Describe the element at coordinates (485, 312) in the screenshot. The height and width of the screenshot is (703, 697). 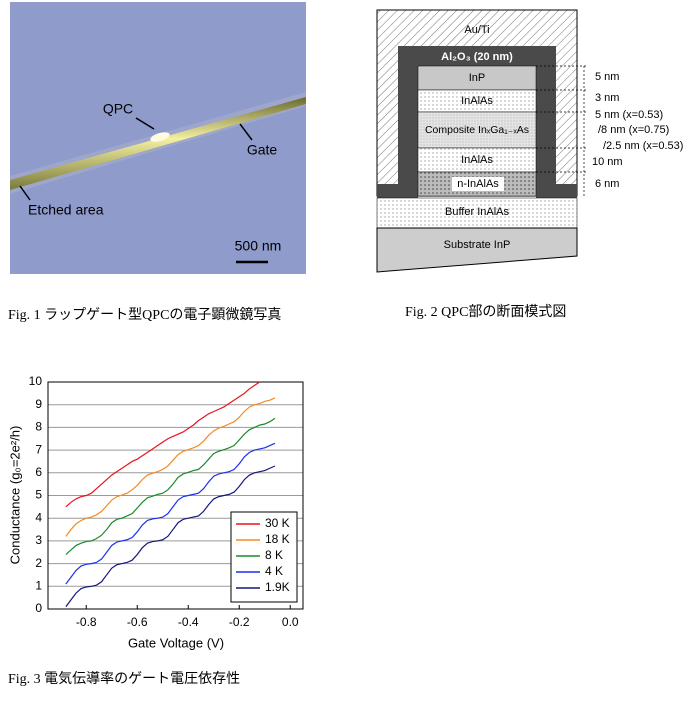
I see `caption: Fig. 2 QPC部の断面模式図` at that location.